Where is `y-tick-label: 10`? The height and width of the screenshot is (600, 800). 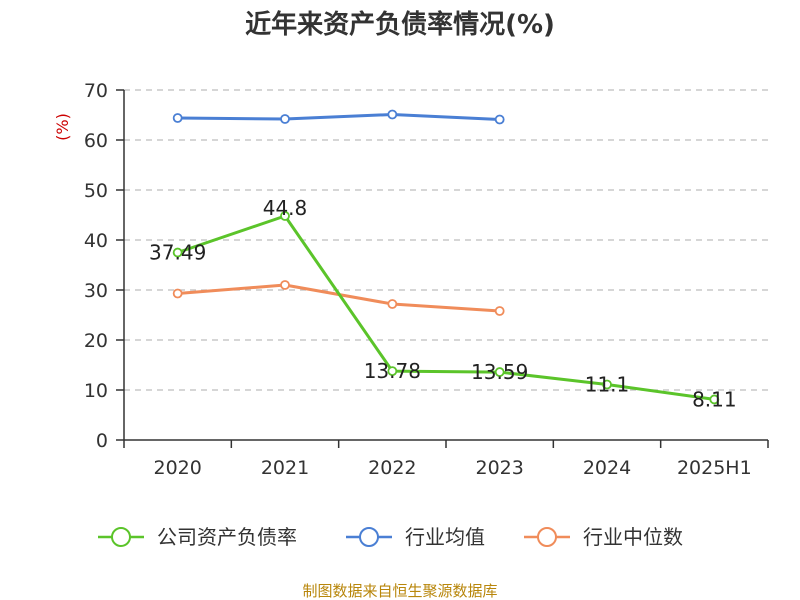 y-tick-label: 10 is located at coordinates (96, 391).